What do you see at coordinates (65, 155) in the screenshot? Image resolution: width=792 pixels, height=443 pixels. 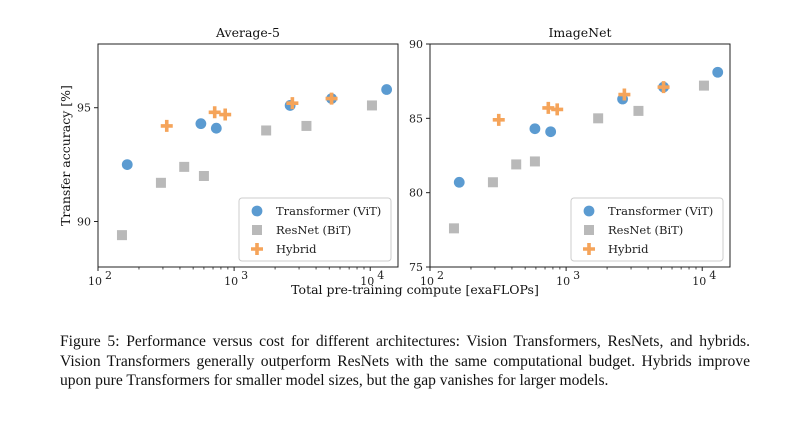 I see `y-axis-label: Transfer accuracy [%]` at bounding box center [65, 155].